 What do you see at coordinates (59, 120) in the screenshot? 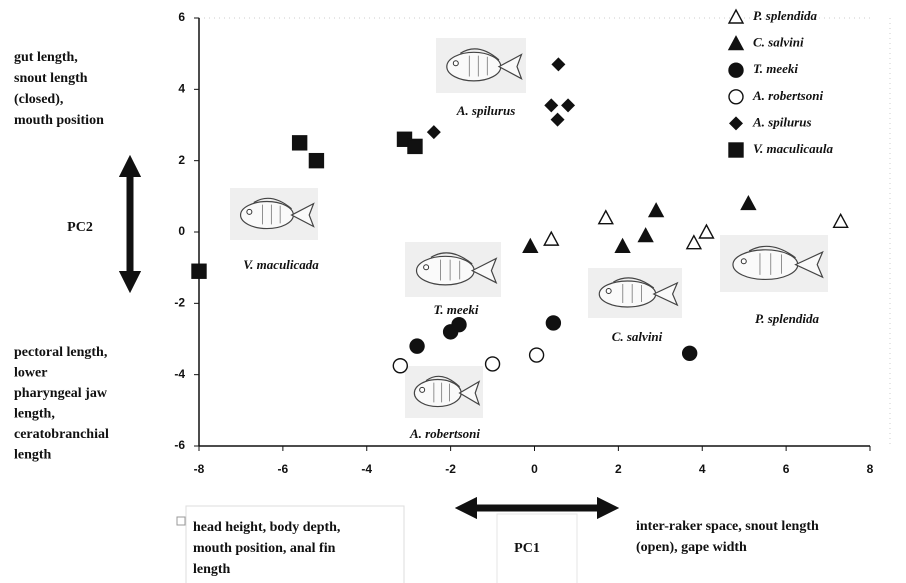
I see `axis-note: mouth position` at bounding box center [59, 120].